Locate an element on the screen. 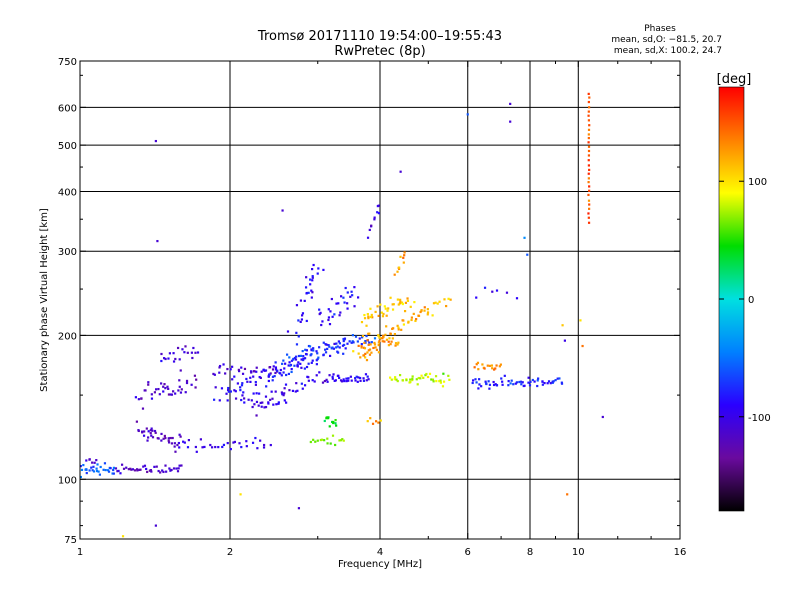  colorbar-tick-label: 100 is located at coordinates (757, 182).